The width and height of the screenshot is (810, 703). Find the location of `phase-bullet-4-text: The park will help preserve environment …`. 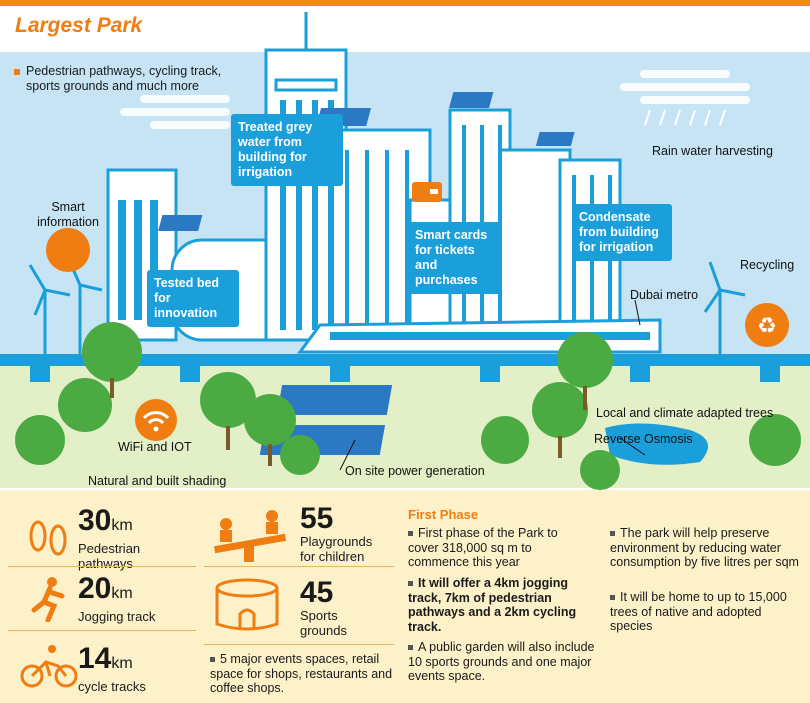

phase-bullet-4-text: The park will help preserve environment … is located at coordinates (704, 547).